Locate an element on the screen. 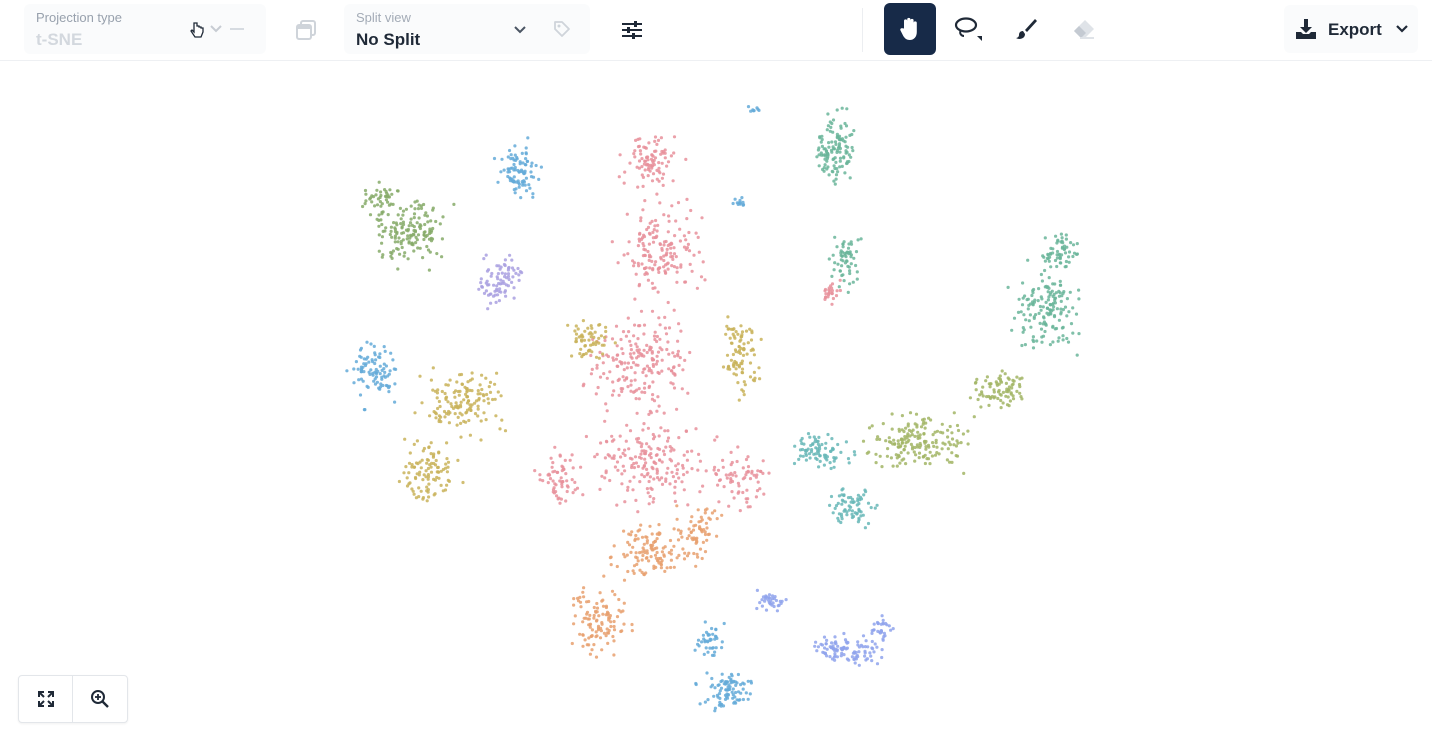 The height and width of the screenshot is (750, 1432). minus-icon is located at coordinates (237, 29).